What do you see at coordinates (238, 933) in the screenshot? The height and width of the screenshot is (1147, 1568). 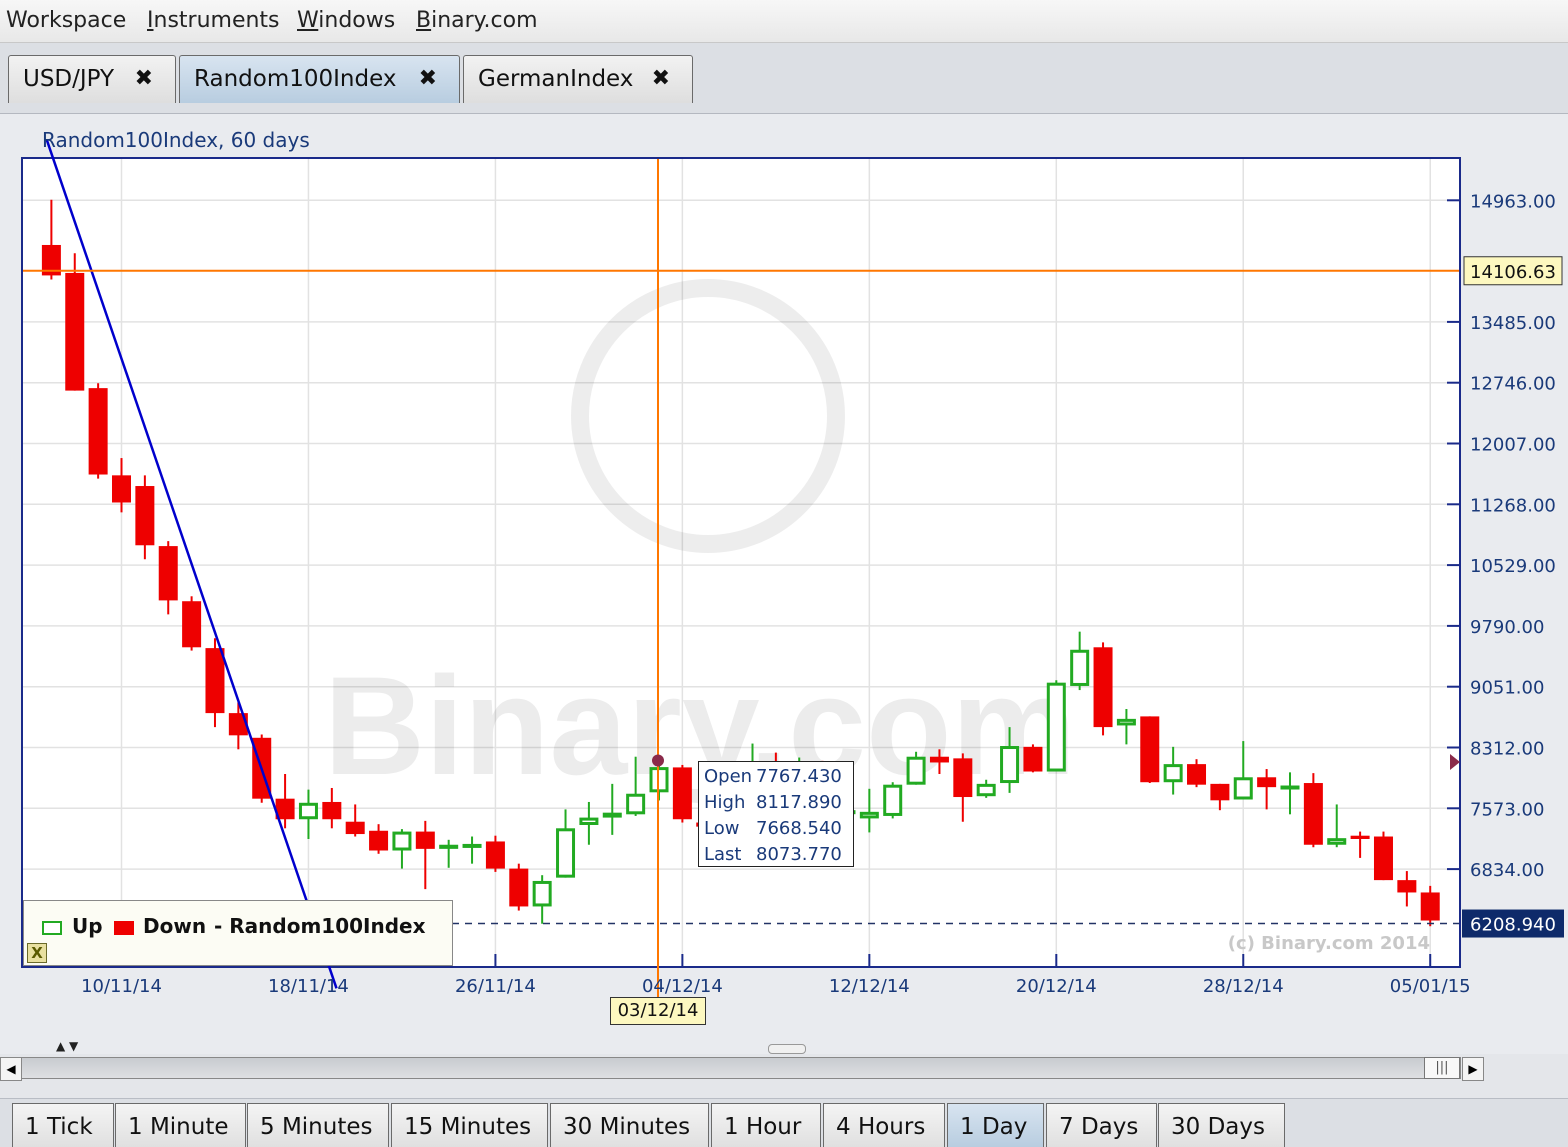 I see `chart-legend: Up Down - Random100Index X` at bounding box center [238, 933].